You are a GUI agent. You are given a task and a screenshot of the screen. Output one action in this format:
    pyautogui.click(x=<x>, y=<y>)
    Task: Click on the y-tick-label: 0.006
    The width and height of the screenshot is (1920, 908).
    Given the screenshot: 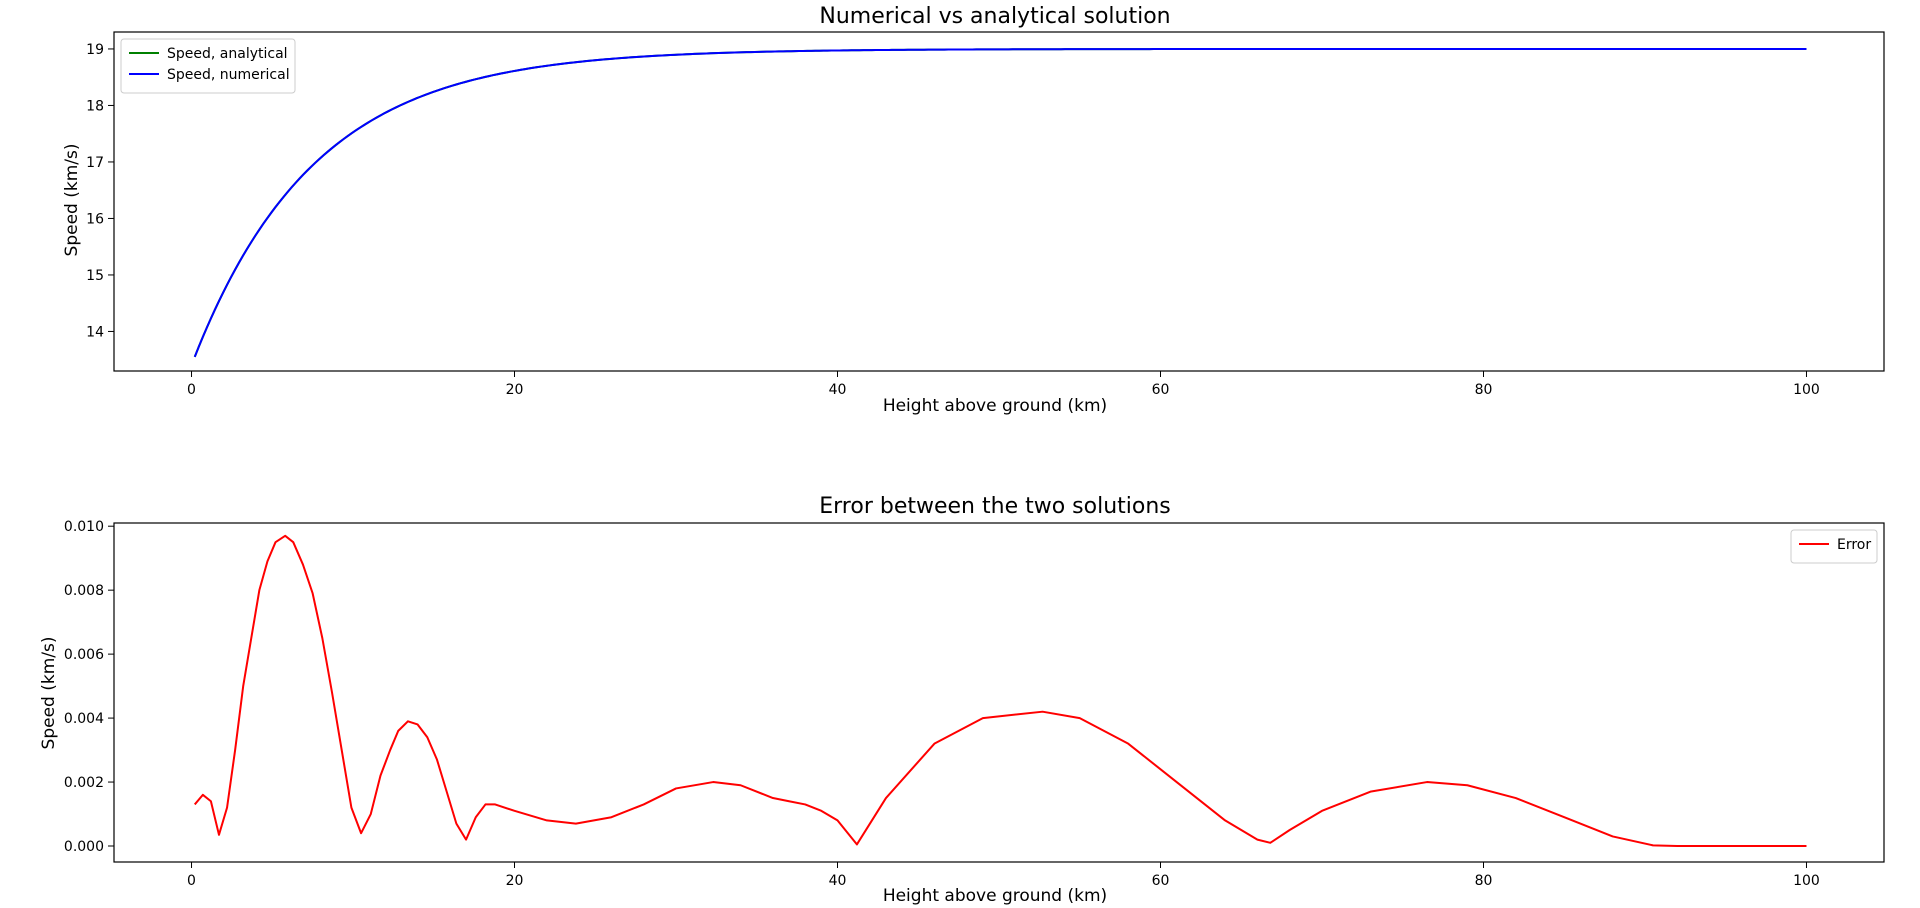 What is the action you would take?
    pyautogui.click(x=84, y=655)
    